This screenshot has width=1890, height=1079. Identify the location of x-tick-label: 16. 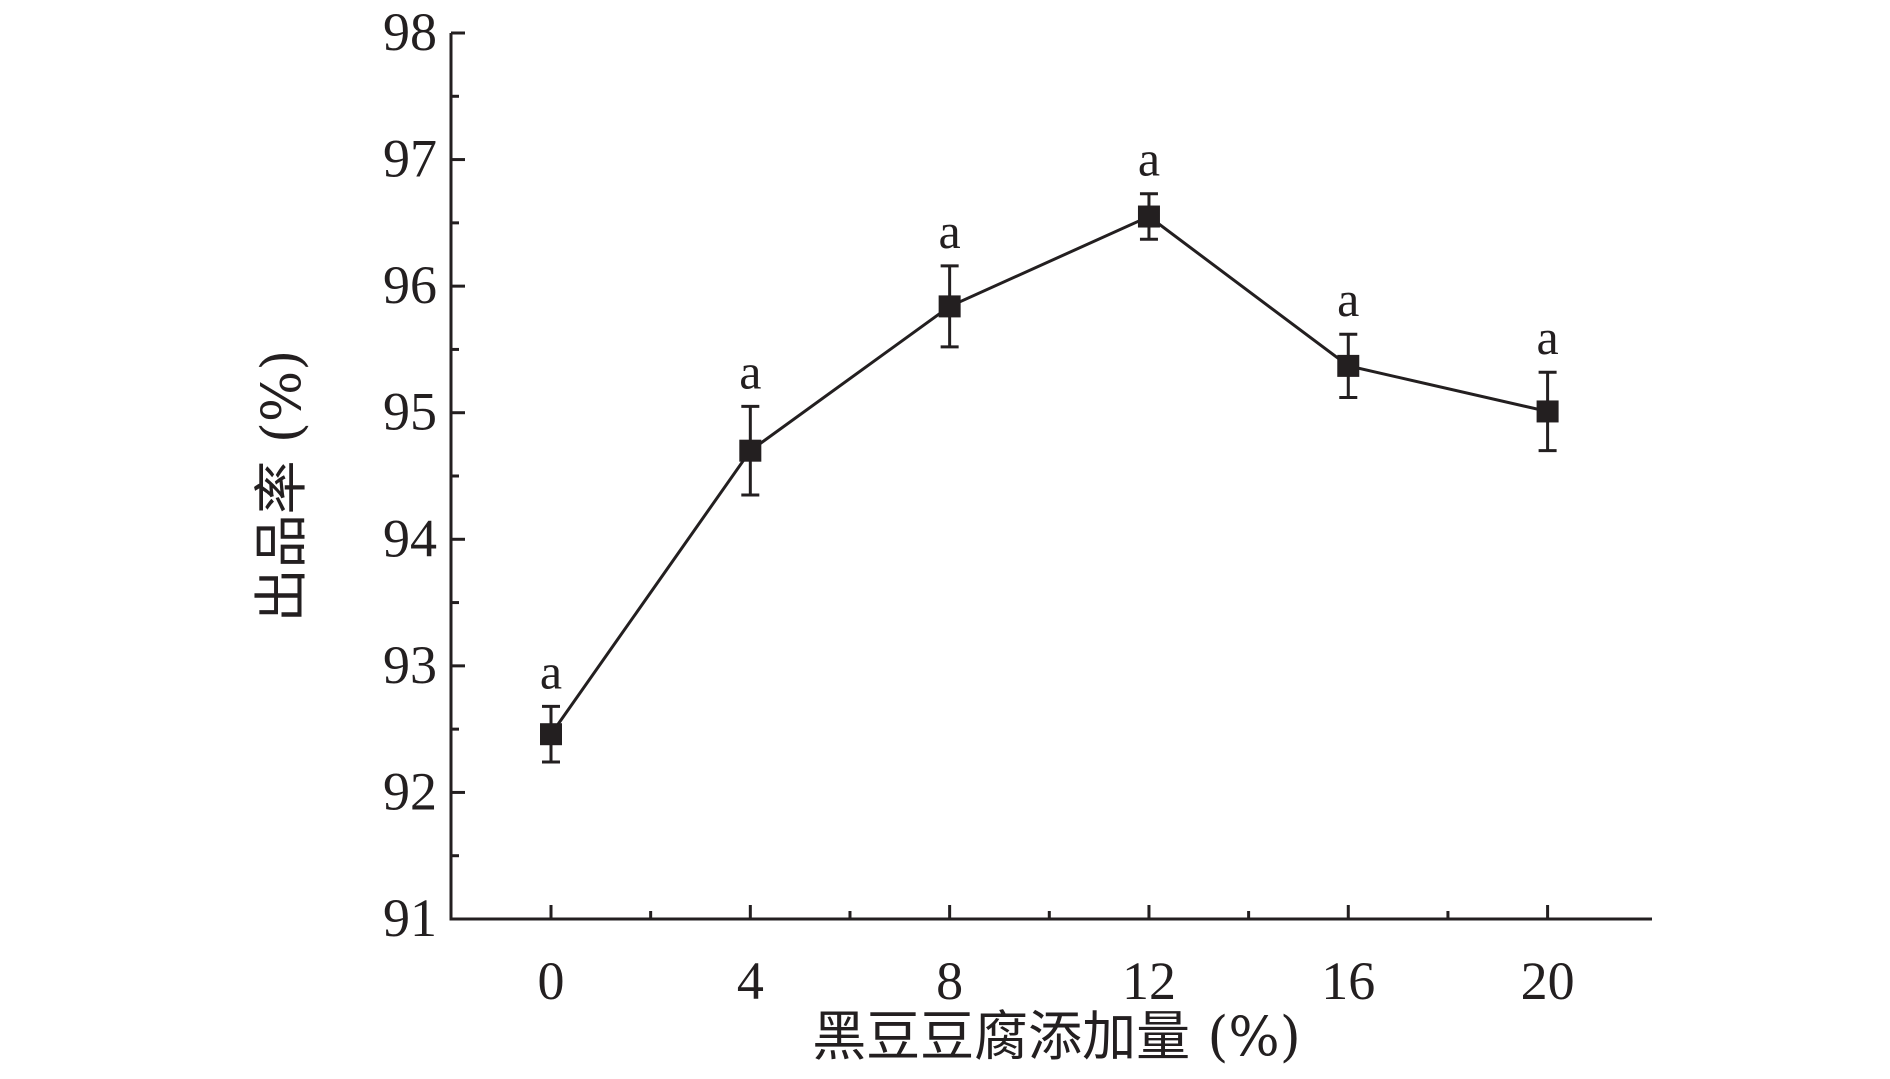
(1348, 981).